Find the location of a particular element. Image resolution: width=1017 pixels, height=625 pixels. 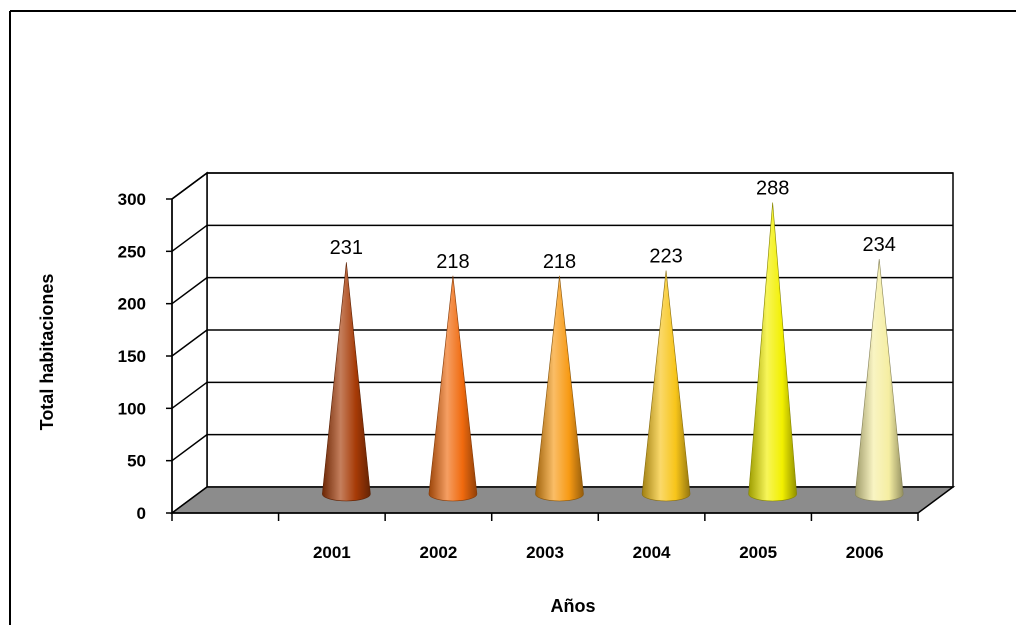

cone-2006 is located at coordinates (879, 380).